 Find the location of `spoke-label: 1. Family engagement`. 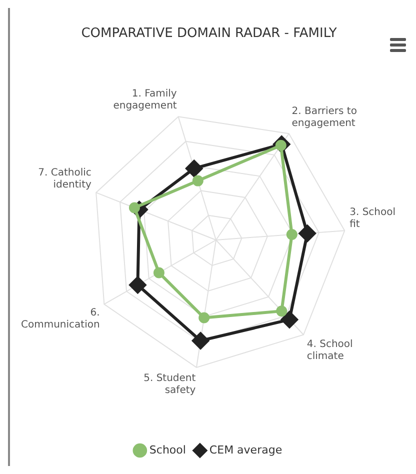

spoke-label: 1. Family engagement is located at coordinates (145, 100).